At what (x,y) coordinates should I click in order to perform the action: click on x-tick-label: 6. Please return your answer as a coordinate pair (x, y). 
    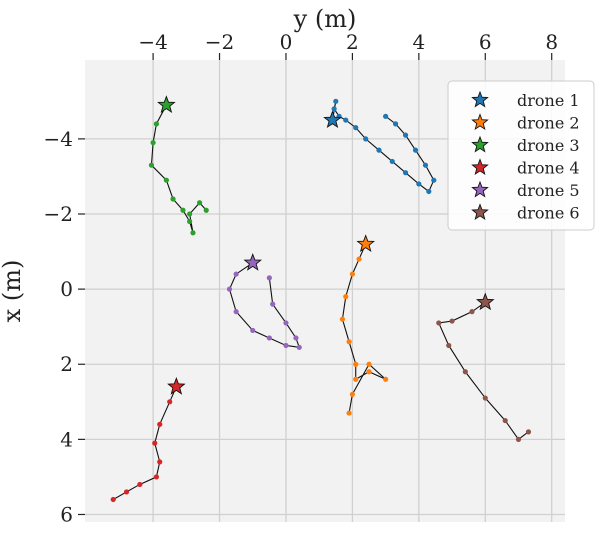
    Looking at the image, I should click on (485, 42).